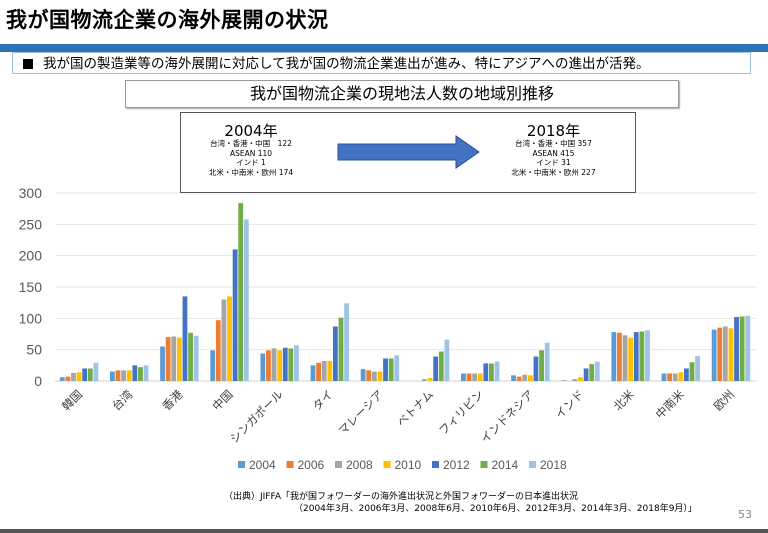 Image resolution: width=768 pixels, height=533 pixels. I want to click on page-title: 我が国物流企業の海外展開の状況, so click(167, 20).